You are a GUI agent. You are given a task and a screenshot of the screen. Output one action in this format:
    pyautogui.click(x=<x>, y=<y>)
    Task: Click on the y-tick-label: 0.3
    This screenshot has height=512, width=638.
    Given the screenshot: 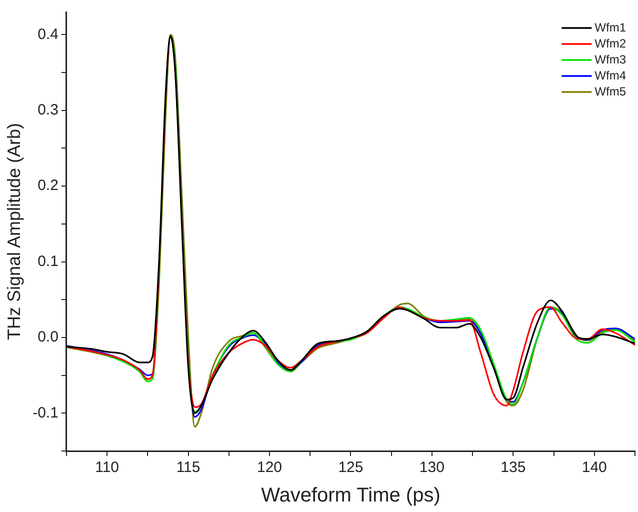 What is the action you would take?
    pyautogui.click(x=48, y=110)
    